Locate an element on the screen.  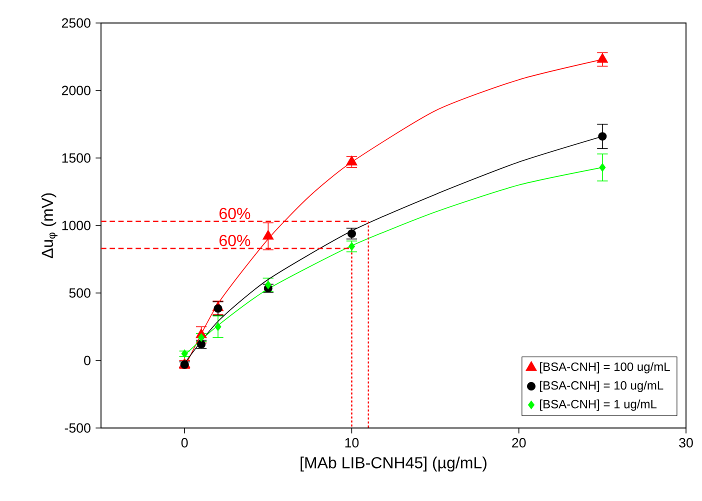
y-axis-title: Δu$_{φ}$ (mV) is located at coordinates (49, 225).